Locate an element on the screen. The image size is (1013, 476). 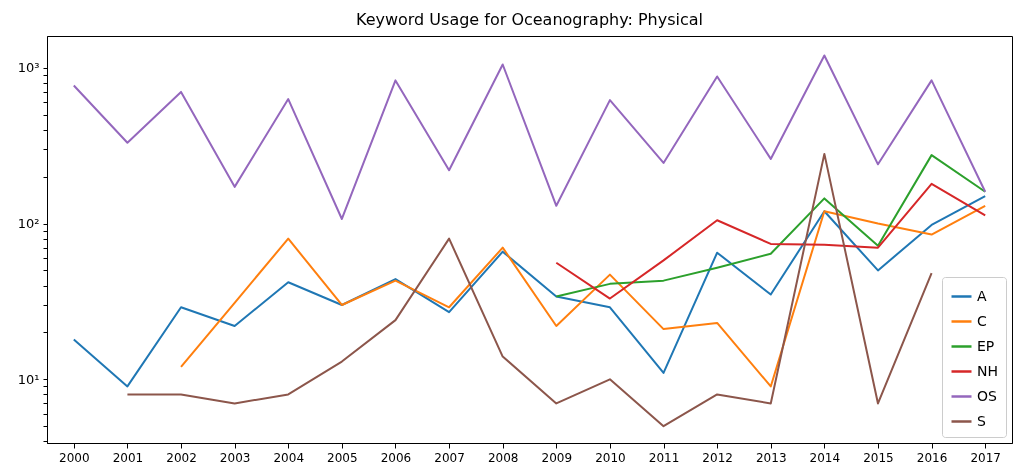
x-tick-label: 2000 is located at coordinates (74, 457).